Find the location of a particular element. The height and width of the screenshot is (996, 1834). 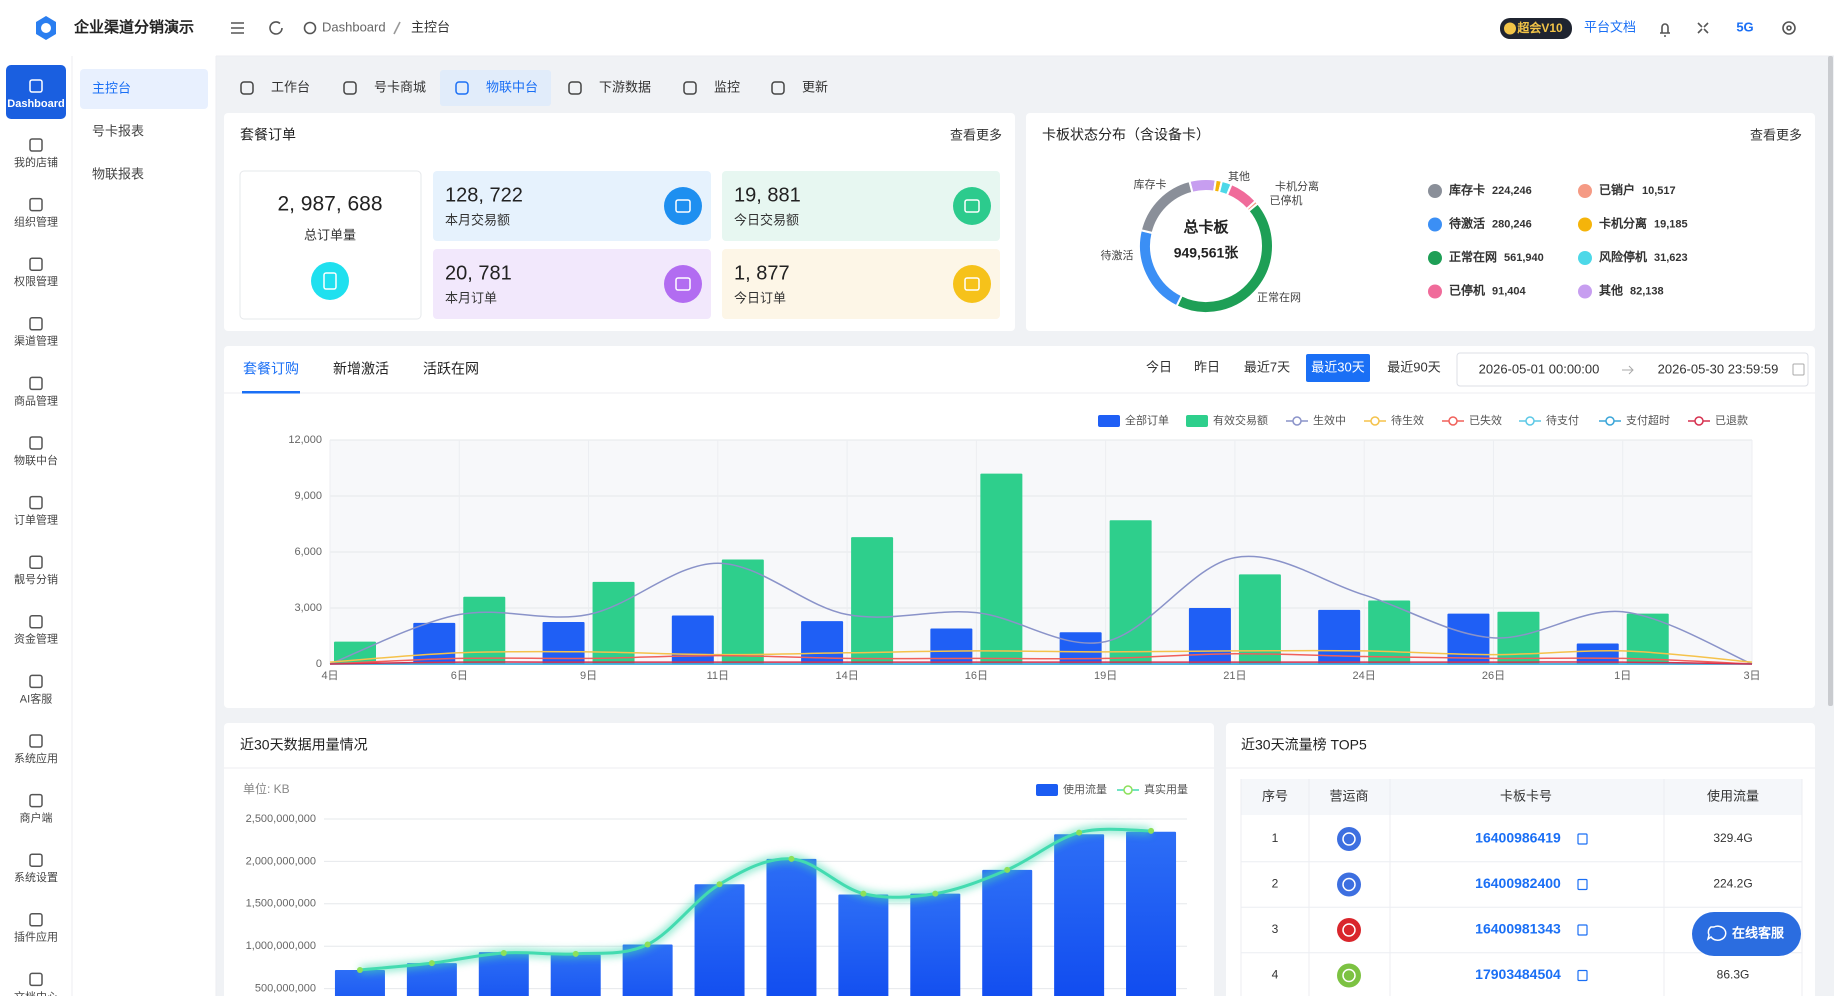

card-number: 16400982400 is located at coordinates (1518, 883).